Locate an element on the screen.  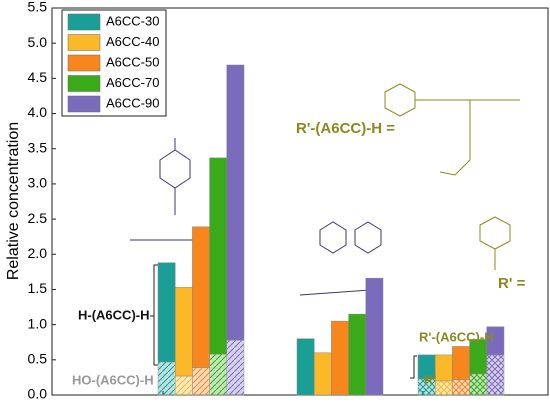
annotation: R' is located at coordinates (430, 379).